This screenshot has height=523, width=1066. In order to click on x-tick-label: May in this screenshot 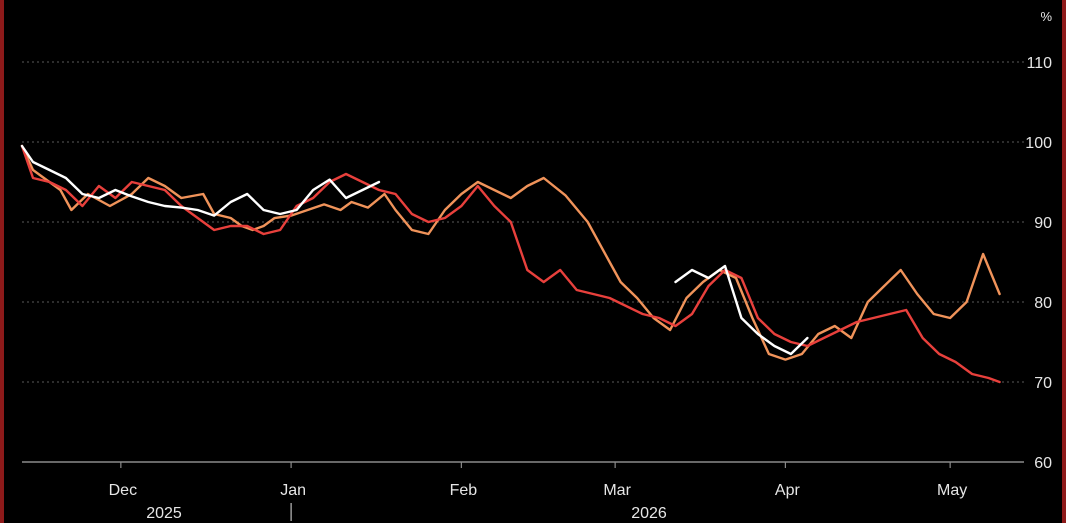, I will do `click(952, 490)`.